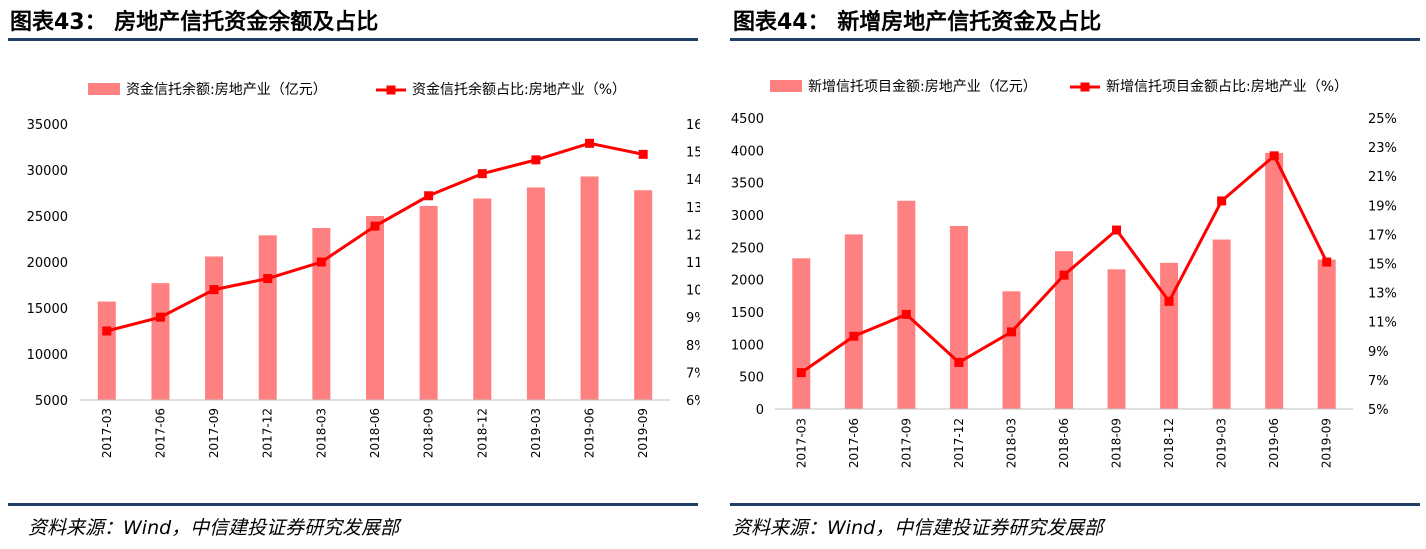  I want to click on right-axis-tick-label: 16%, so click(693, 125).